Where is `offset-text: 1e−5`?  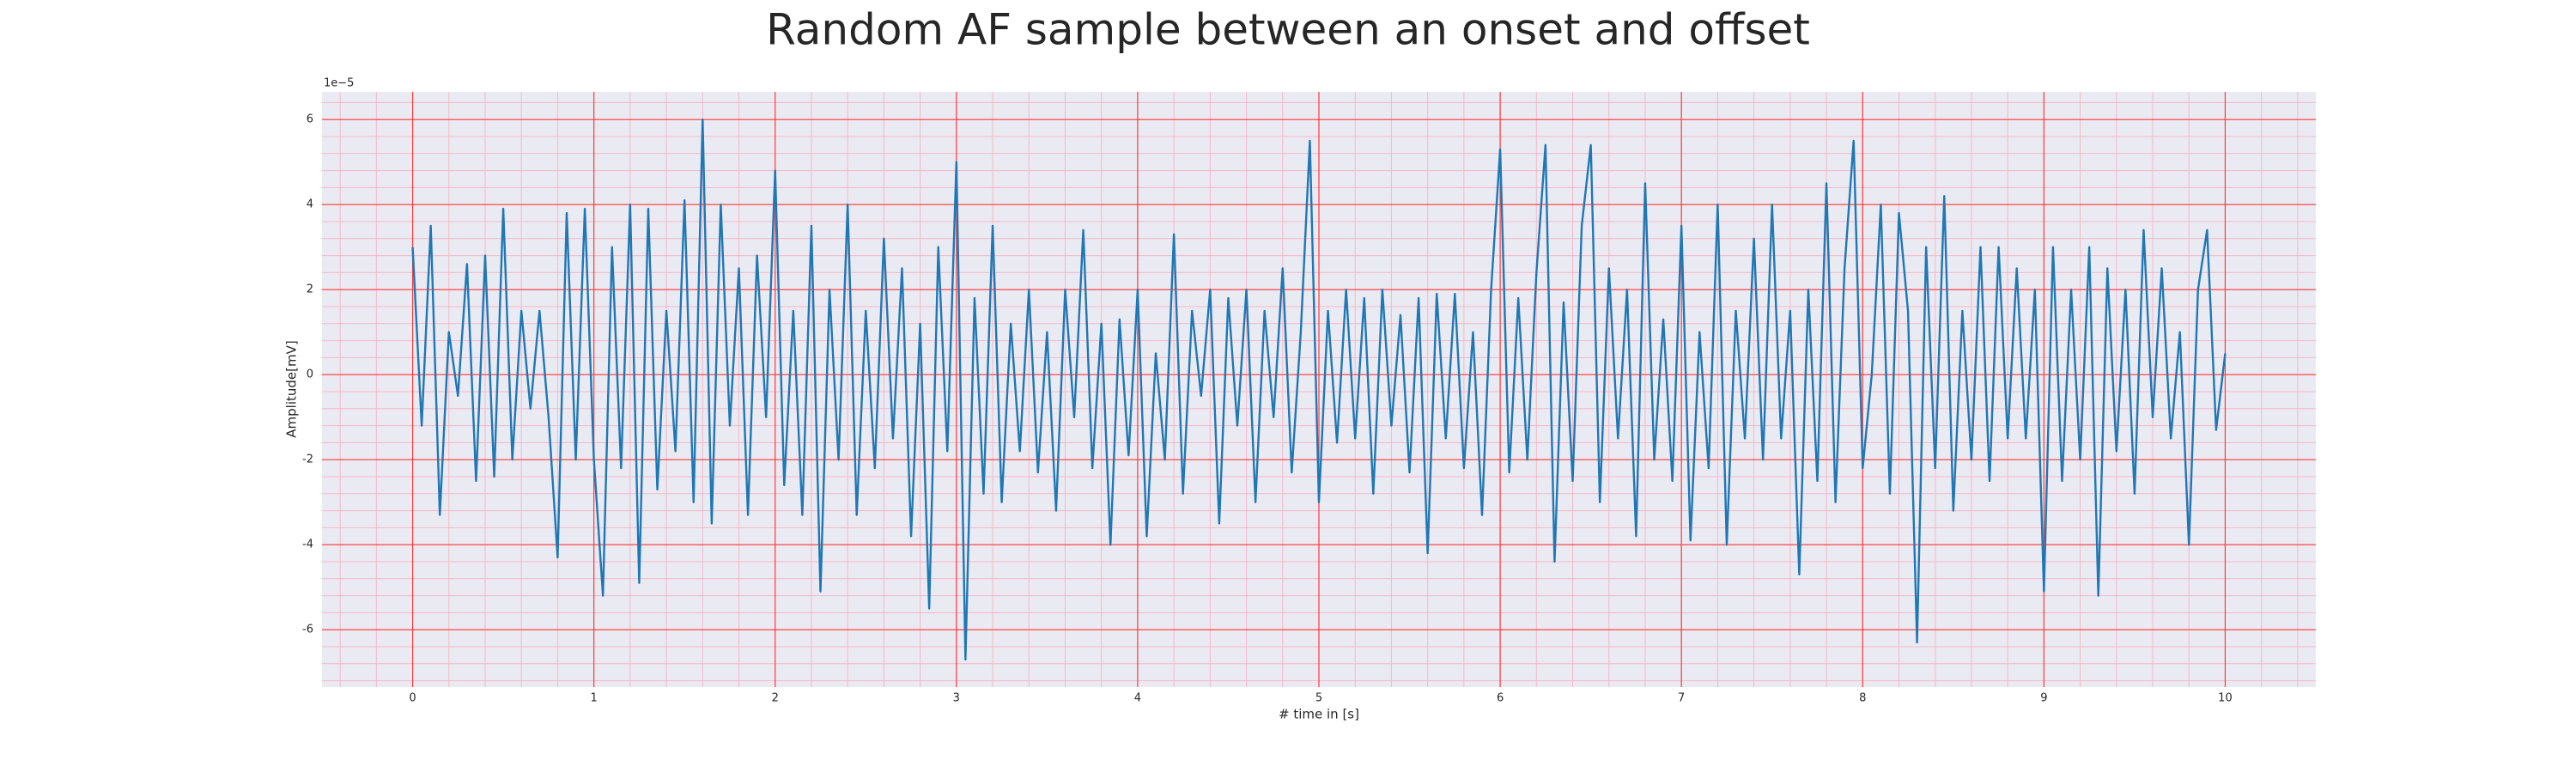
offset-text: 1e−5 is located at coordinates (339, 83).